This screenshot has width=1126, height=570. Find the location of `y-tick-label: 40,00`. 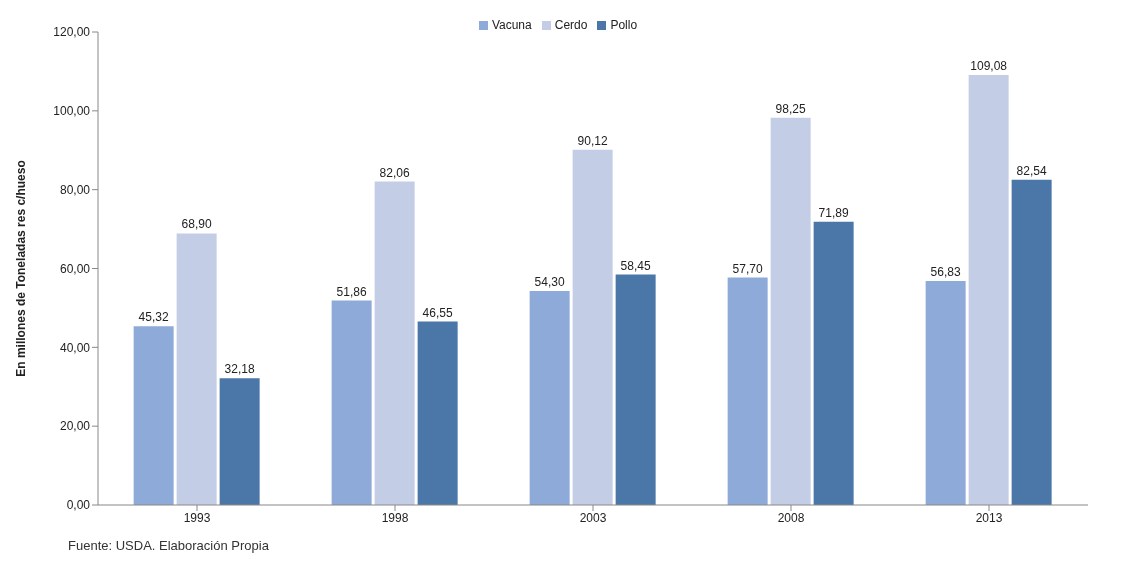

y-tick-label: 40,00 is located at coordinates (75, 347).